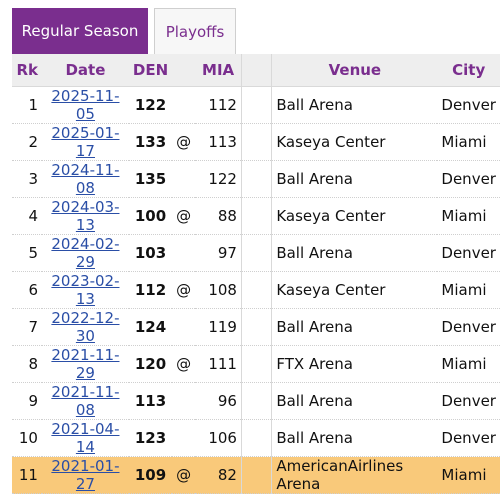  I want to click on mia-score-cell: 88, so click(218, 216).